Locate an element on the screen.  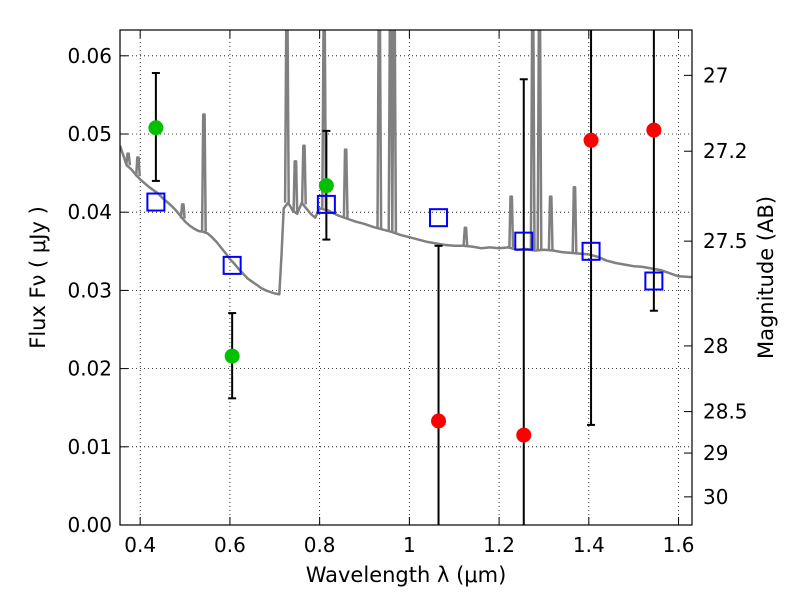
x-tick-label: 1.6 is located at coordinates (679, 545).